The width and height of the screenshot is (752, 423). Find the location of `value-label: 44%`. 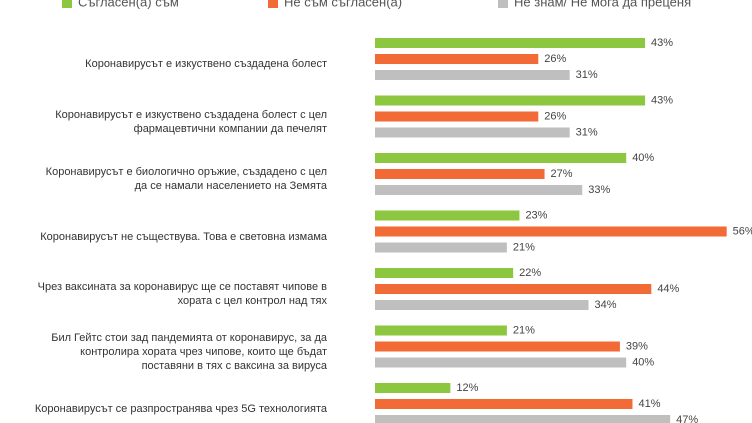

value-label: 44% is located at coordinates (668, 289).